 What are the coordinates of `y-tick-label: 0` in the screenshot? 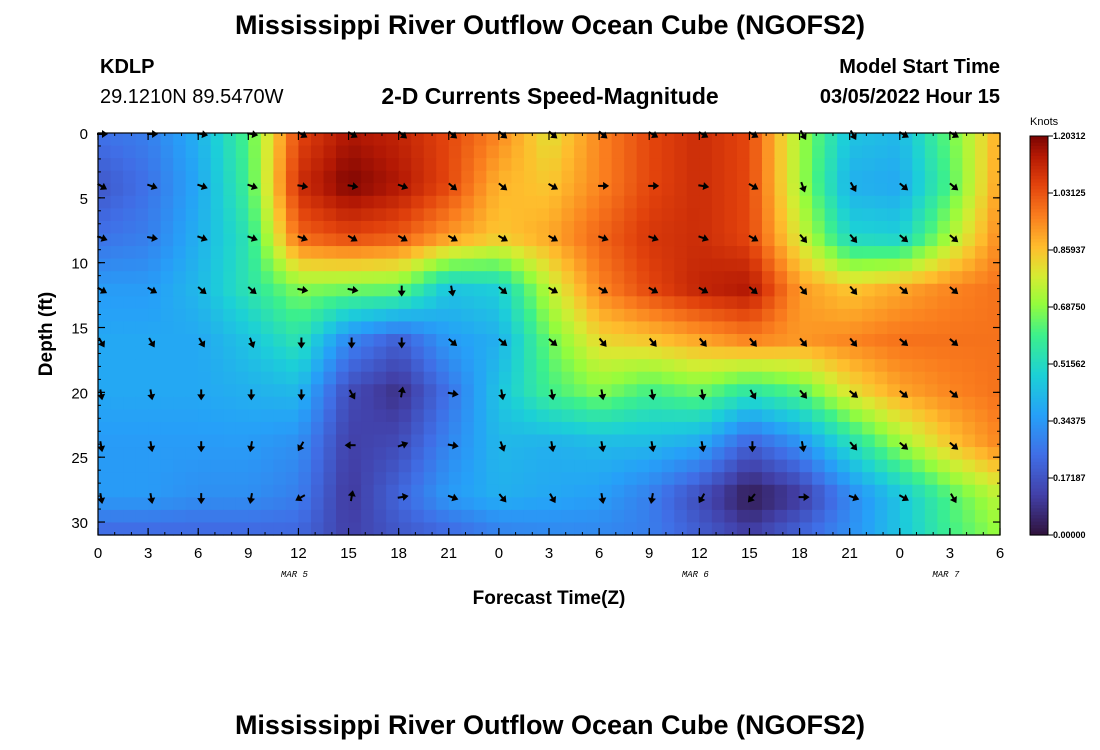 It's located at (84, 134).